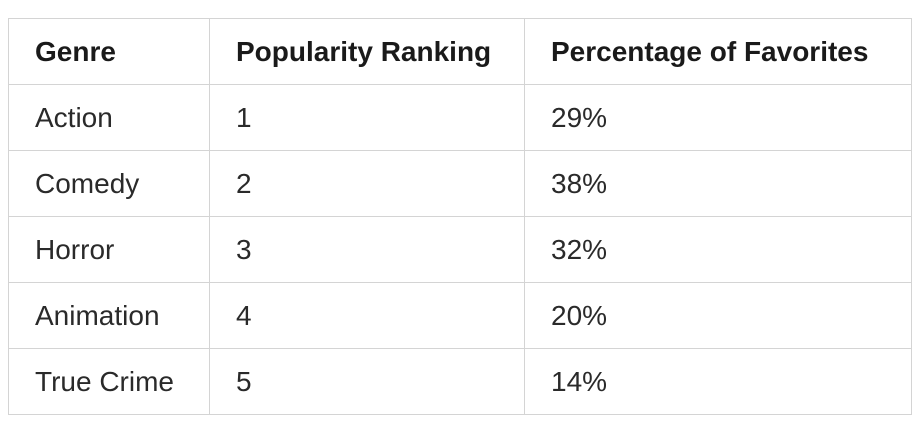 The height and width of the screenshot is (422, 918). Describe the element at coordinates (367, 51) in the screenshot. I see `header-popularity-ranking: Popularity Ranking` at that location.